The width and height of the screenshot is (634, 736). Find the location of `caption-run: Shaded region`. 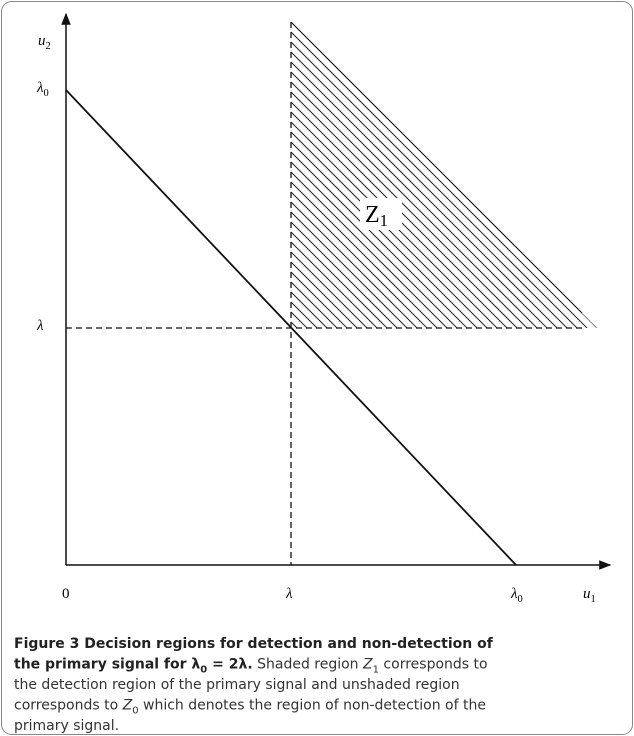

caption-run: Shaded region is located at coordinates (308, 665).